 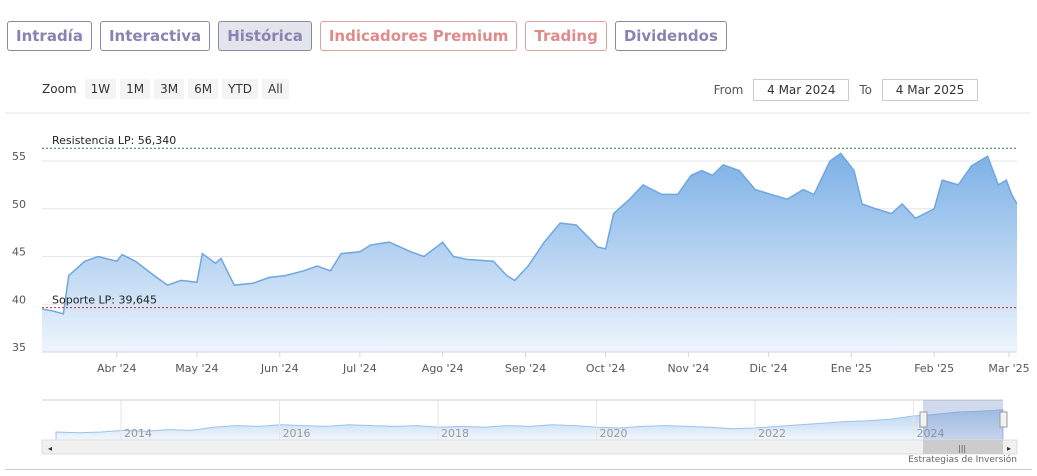 What do you see at coordinates (455, 433) in the screenshot?
I see `navigator-year-label: 2018` at bounding box center [455, 433].